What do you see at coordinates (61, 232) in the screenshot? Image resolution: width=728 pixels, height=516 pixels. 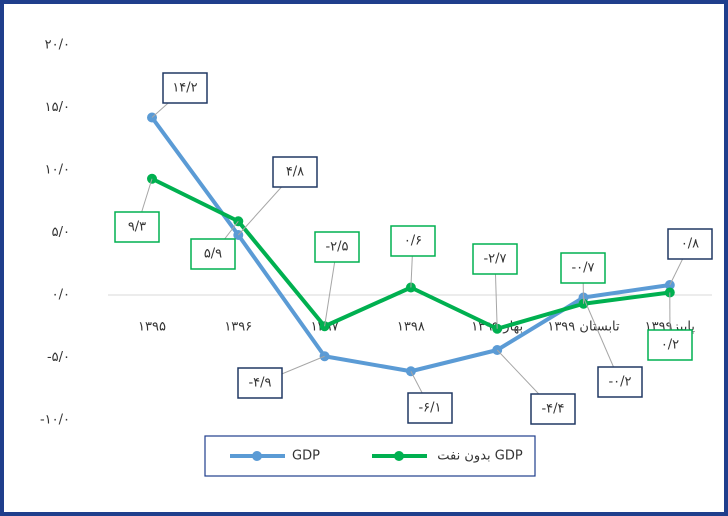 I see `y-tick-label: ۵/۰` at bounding box center [61, 232].